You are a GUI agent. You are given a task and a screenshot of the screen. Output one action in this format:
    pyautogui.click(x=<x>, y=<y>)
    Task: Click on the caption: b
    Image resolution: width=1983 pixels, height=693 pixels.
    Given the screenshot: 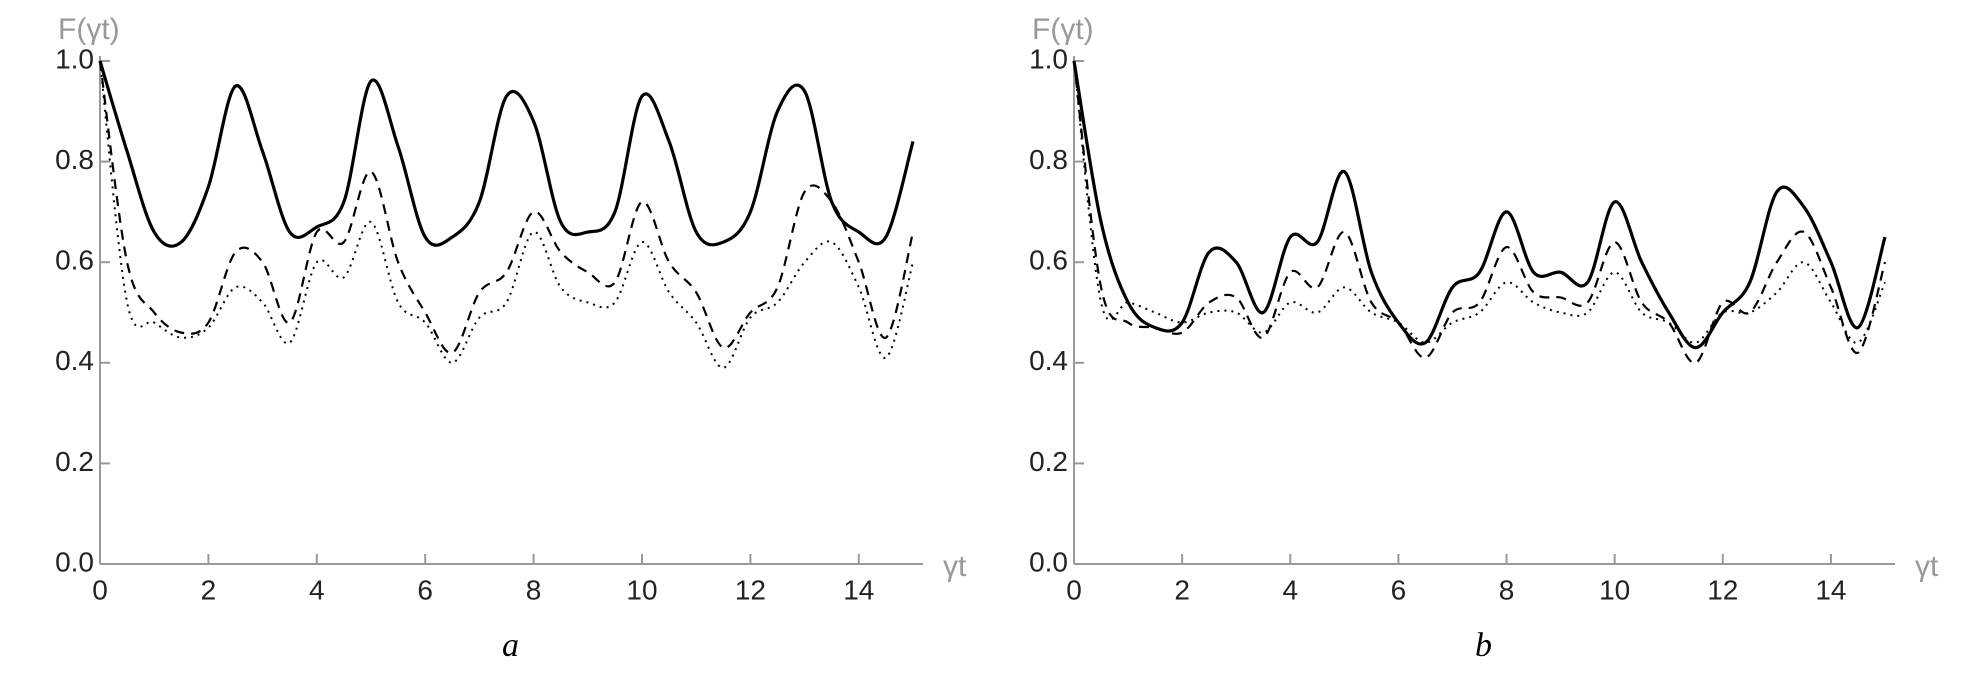 What is the action you would take?
    pyautogui.click(x=1483, y=645)
    